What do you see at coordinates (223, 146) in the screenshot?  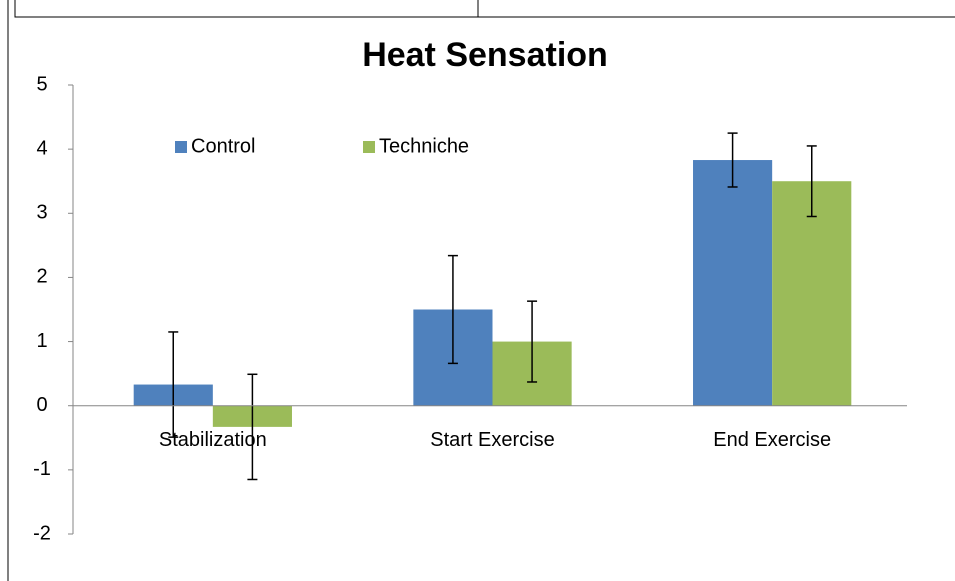 I see `legend-label: Control` at bounding box center [223, 146].